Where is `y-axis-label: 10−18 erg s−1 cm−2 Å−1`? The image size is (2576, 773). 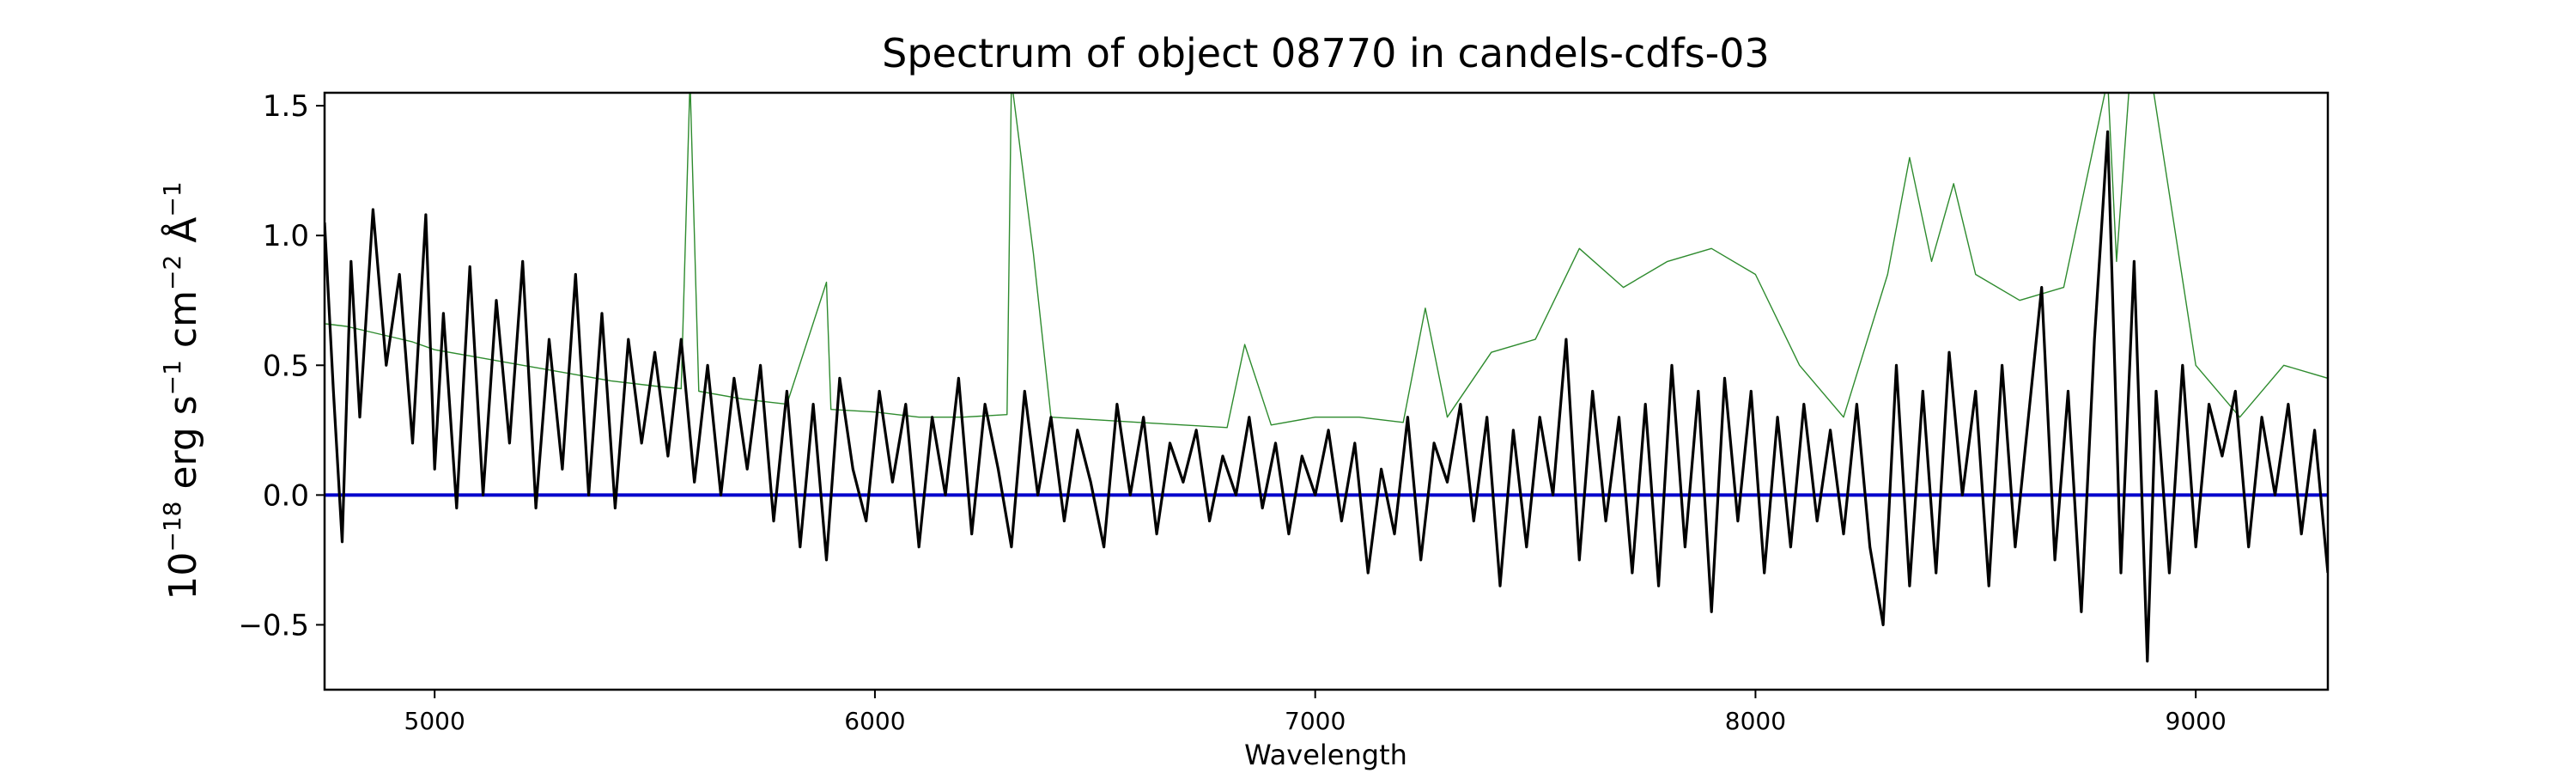 y-axis-label: 10−18 erg s−1 cm−2 Å−1 is located at coordinates (181, 390).